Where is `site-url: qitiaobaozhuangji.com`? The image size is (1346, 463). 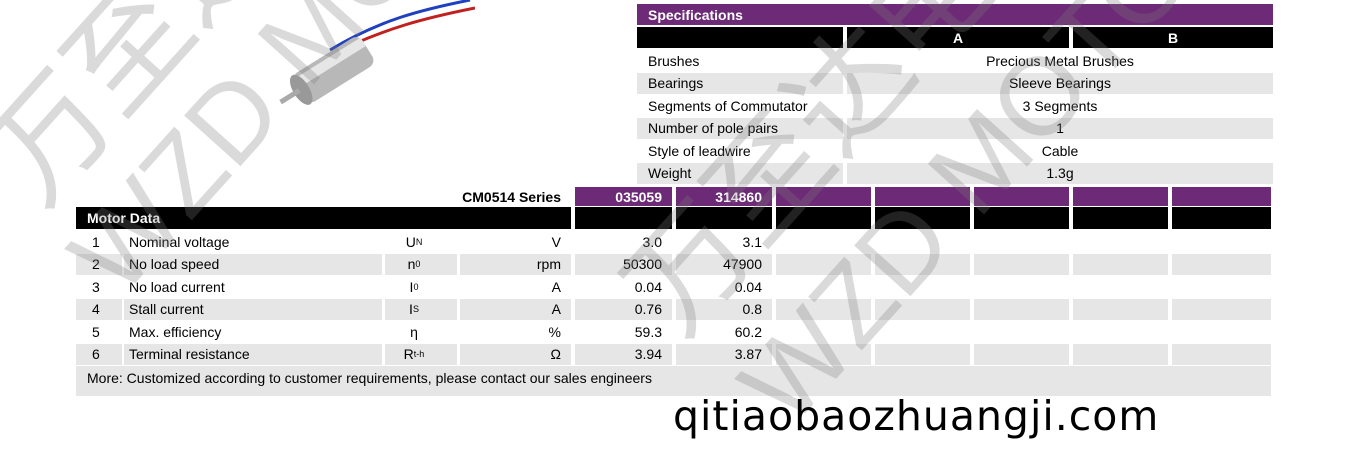
site-url: qitiaobaozhuangji.com is located at coordinates (916, 416).